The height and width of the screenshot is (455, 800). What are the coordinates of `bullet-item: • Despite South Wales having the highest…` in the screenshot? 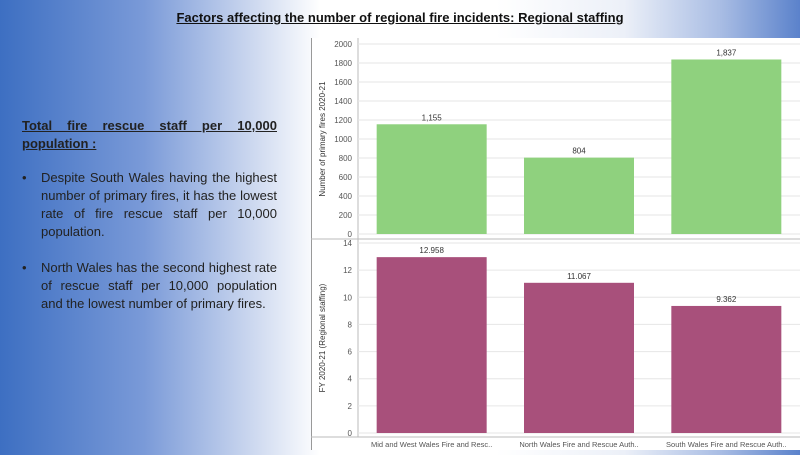 It's located at (149, 205).